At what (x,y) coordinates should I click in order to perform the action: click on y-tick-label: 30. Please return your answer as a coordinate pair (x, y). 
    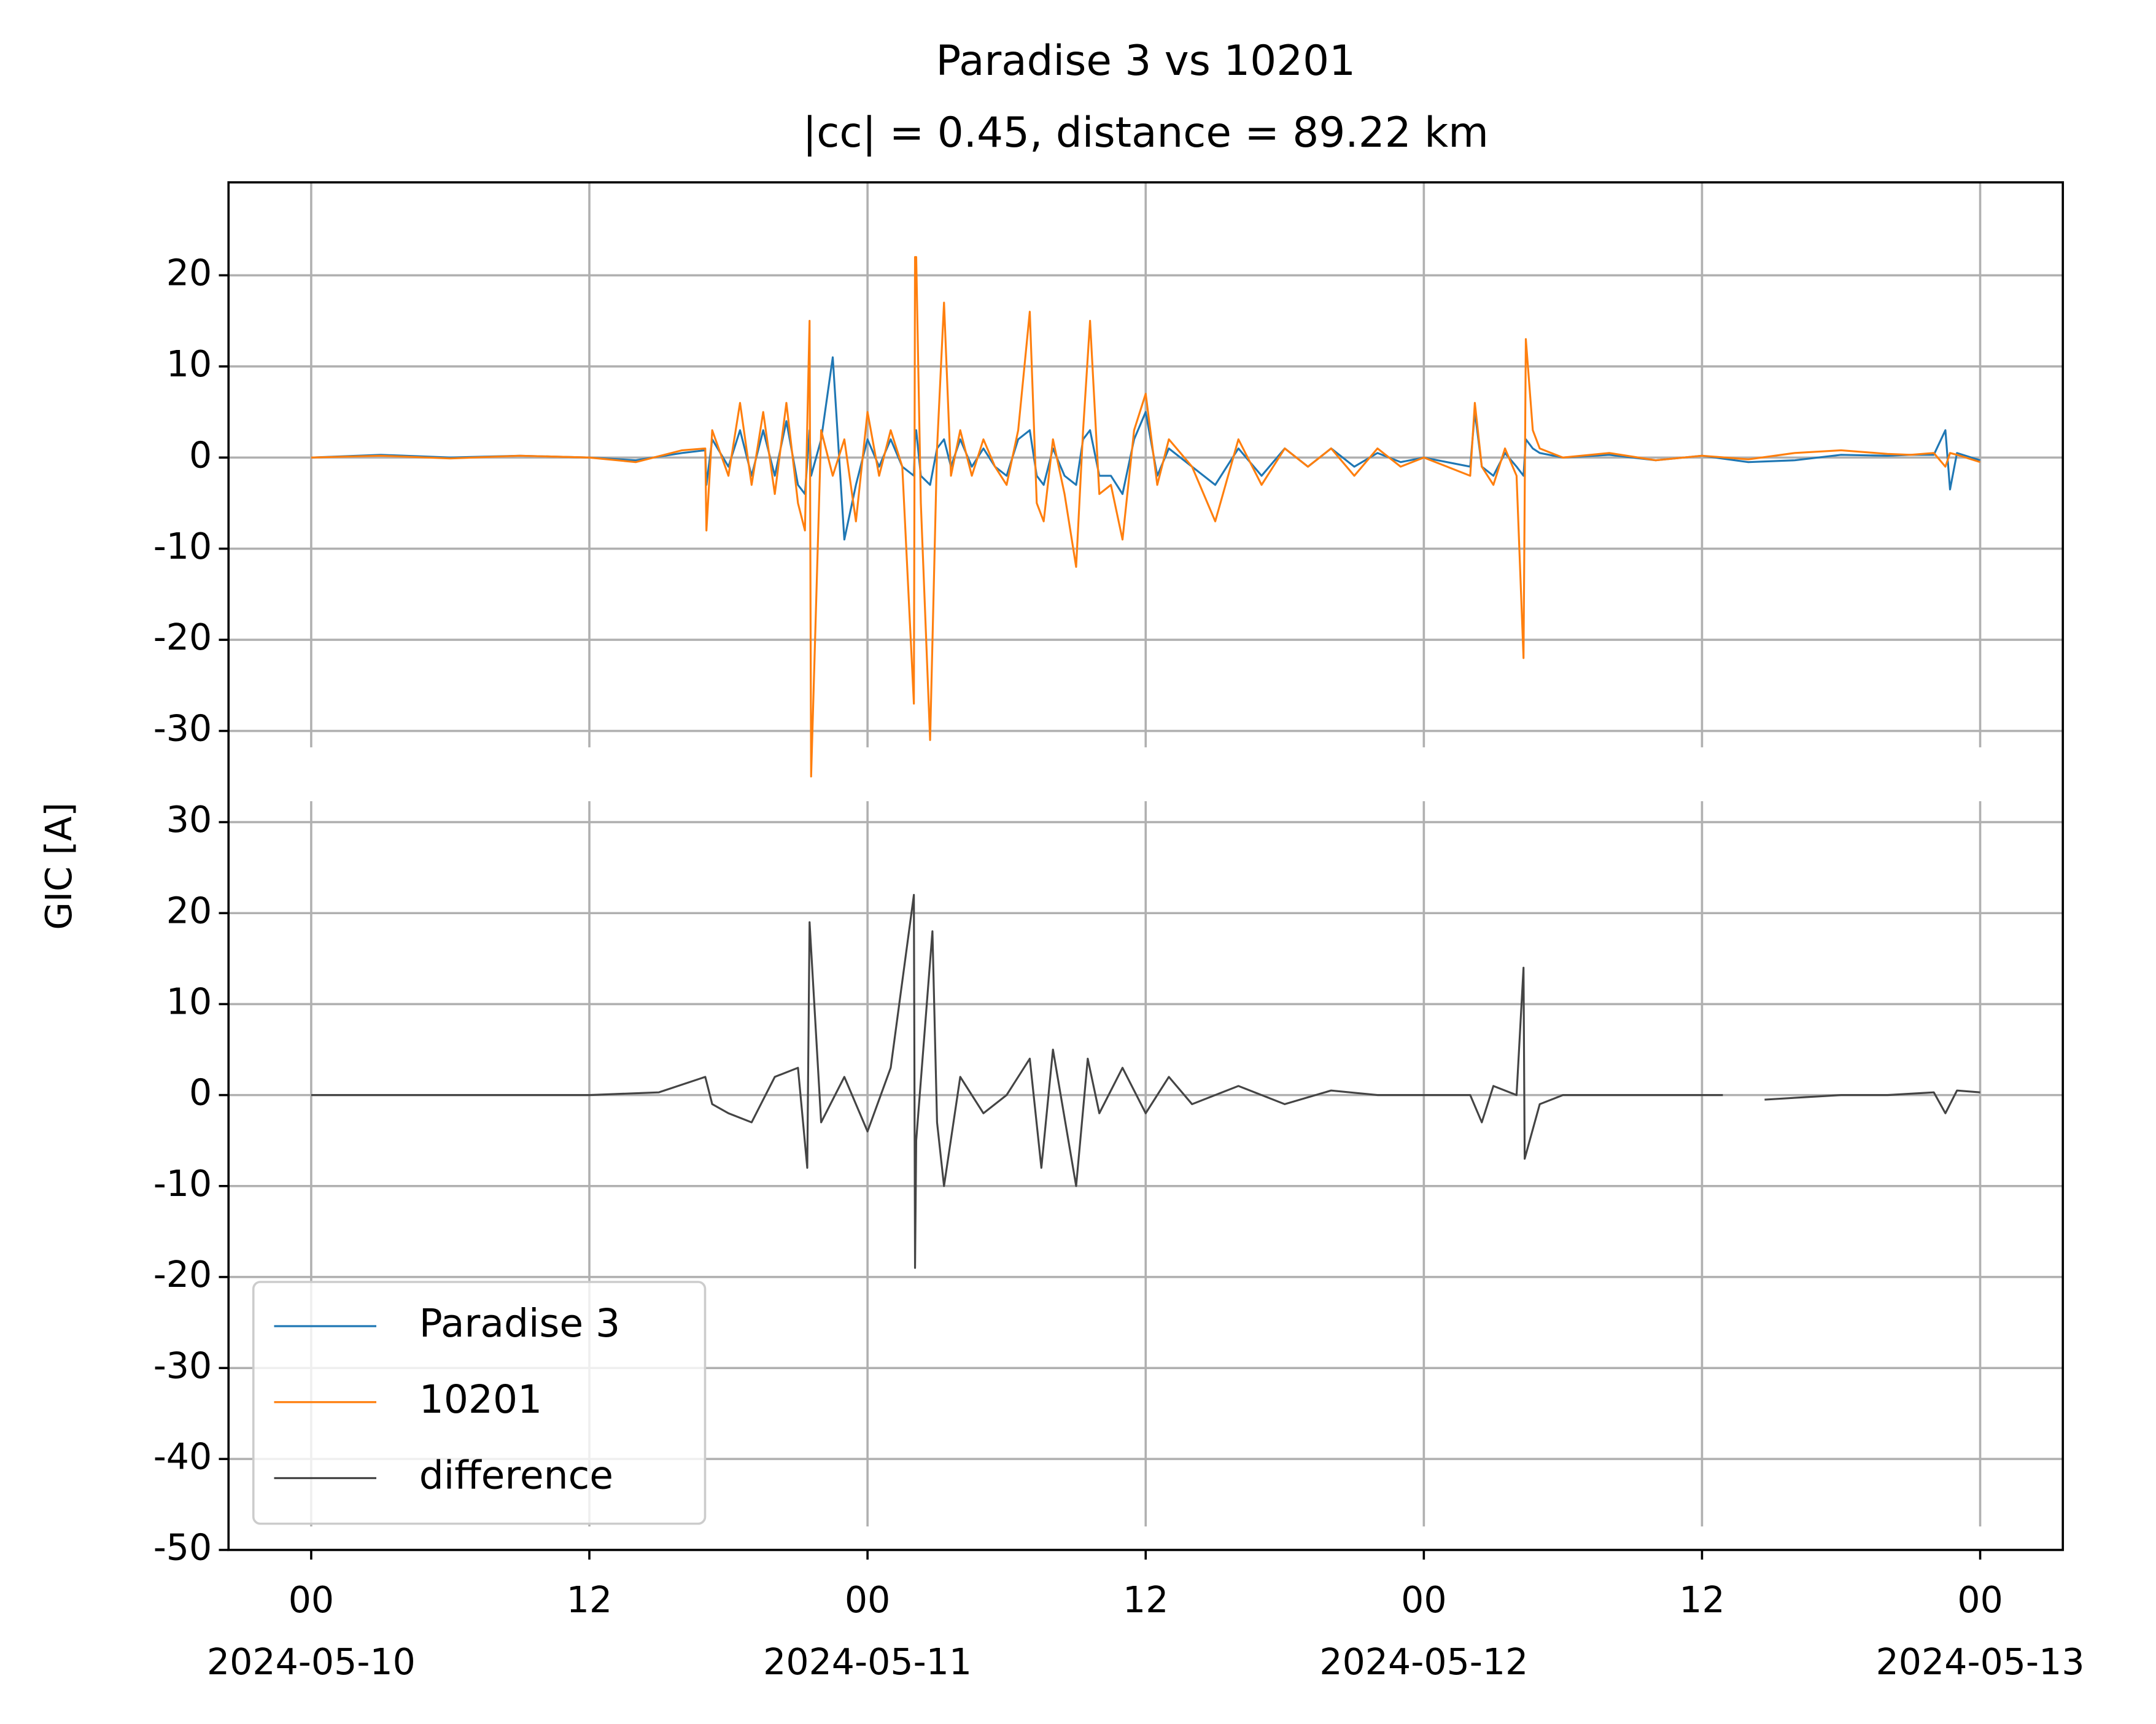
    Looking at the image, I should click on (189, 820).